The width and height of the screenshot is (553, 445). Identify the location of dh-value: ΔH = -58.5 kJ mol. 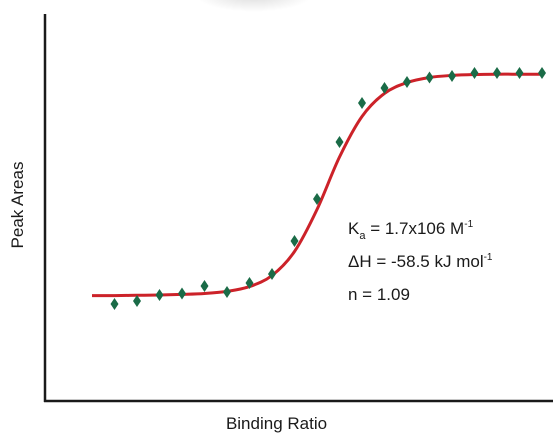
(416, 261).